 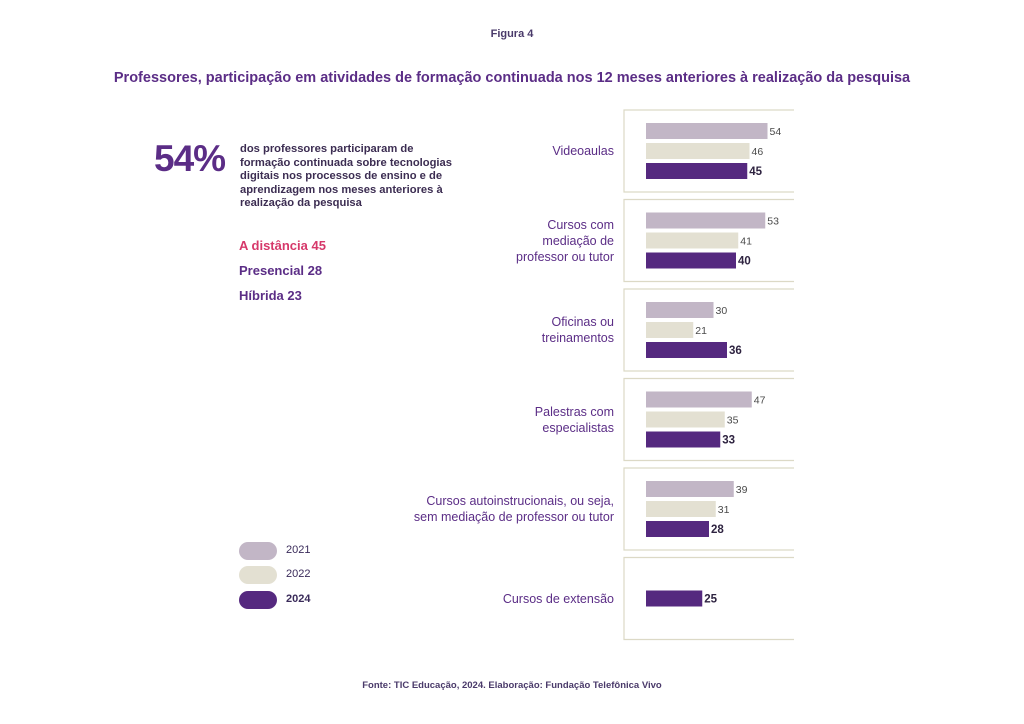 I want to click on legend-label-2024: 2024, so click(x=298, y=599).